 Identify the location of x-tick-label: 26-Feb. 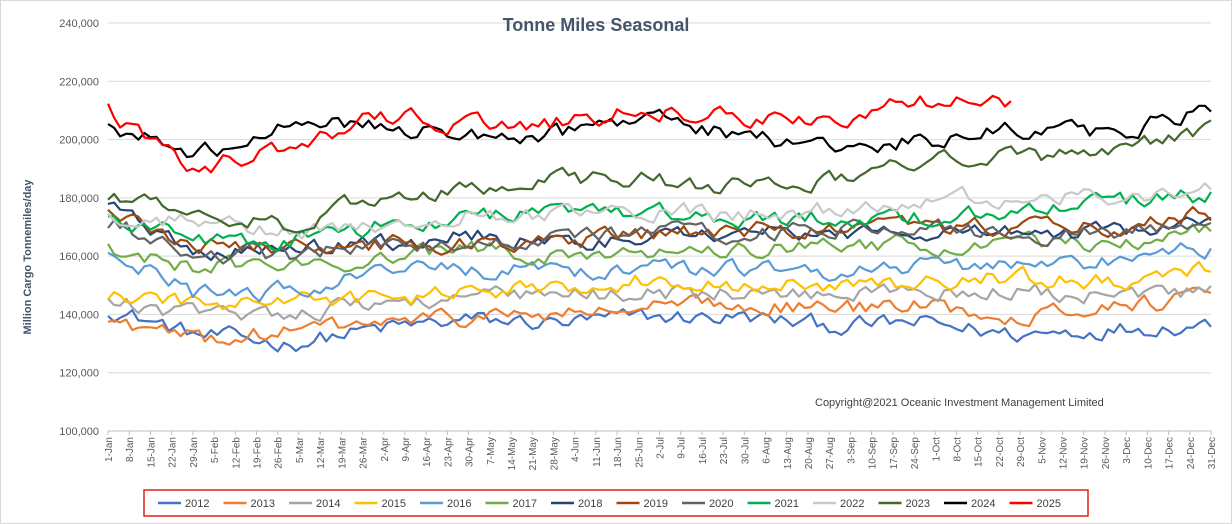
(279, 453).